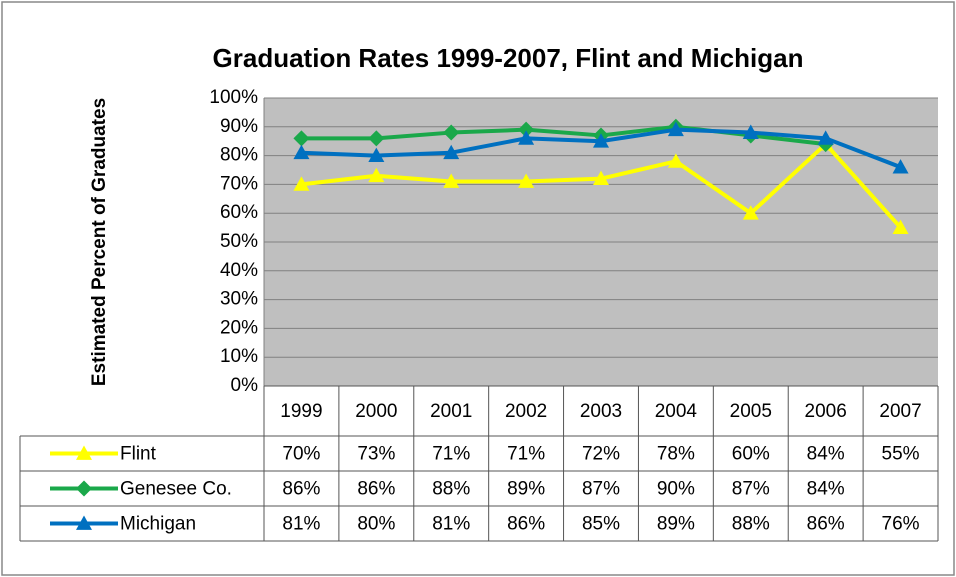 The width and height of the screenshot is (956, 577). What do you see at coordinates (239, 126) in the screenshot?
I see `y-tick-label: 90%` at bounding box center [239, 126].